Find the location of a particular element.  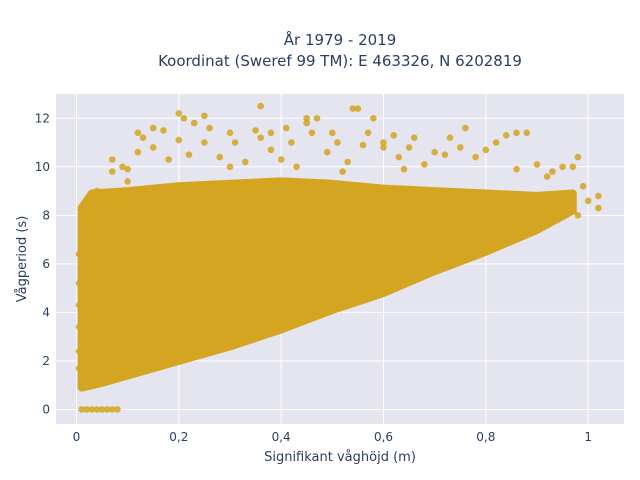

x-tick-label: 1 is located at coordinates (588, 437).